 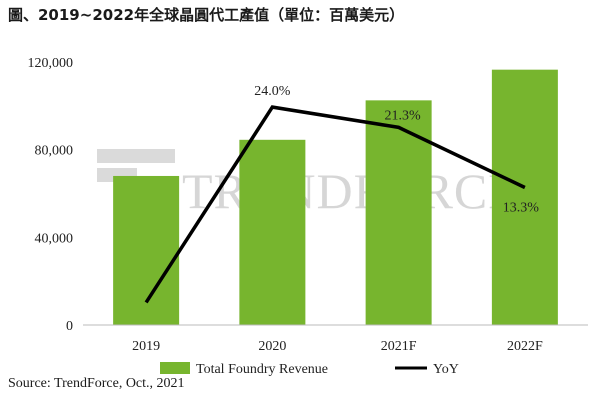 I want to click on yoy-data-label: 21.3%, so click(x=403, y=115).